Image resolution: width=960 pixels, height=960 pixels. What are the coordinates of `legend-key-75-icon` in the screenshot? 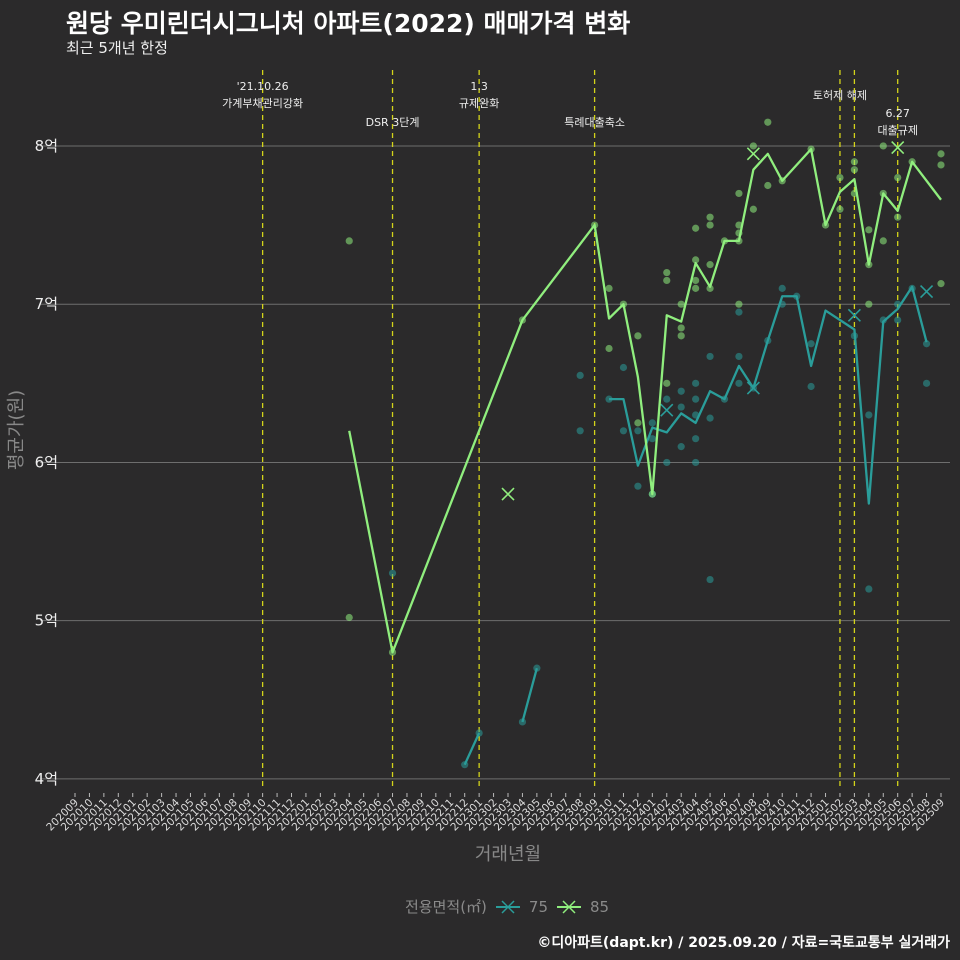 It's located at (508, 907).